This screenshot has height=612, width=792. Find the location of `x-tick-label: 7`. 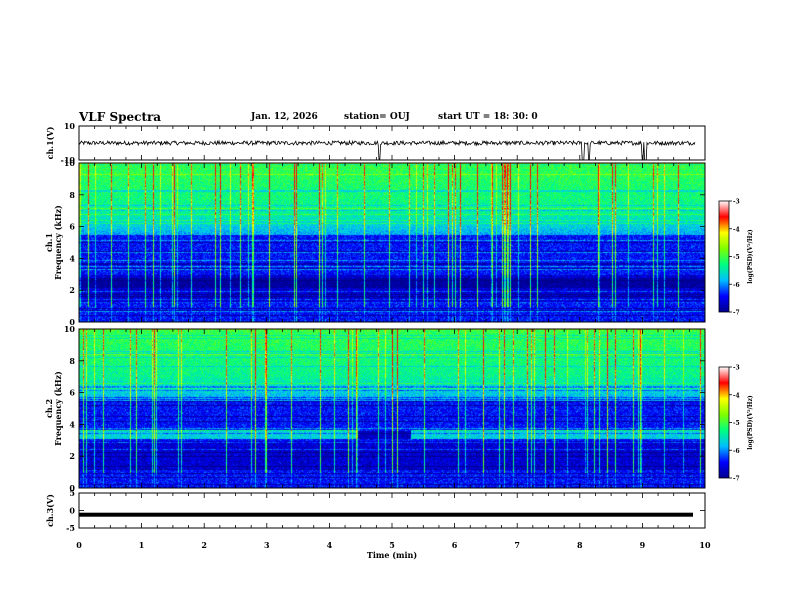

x-tick-label: 7 is located at coordinates (517, 545).